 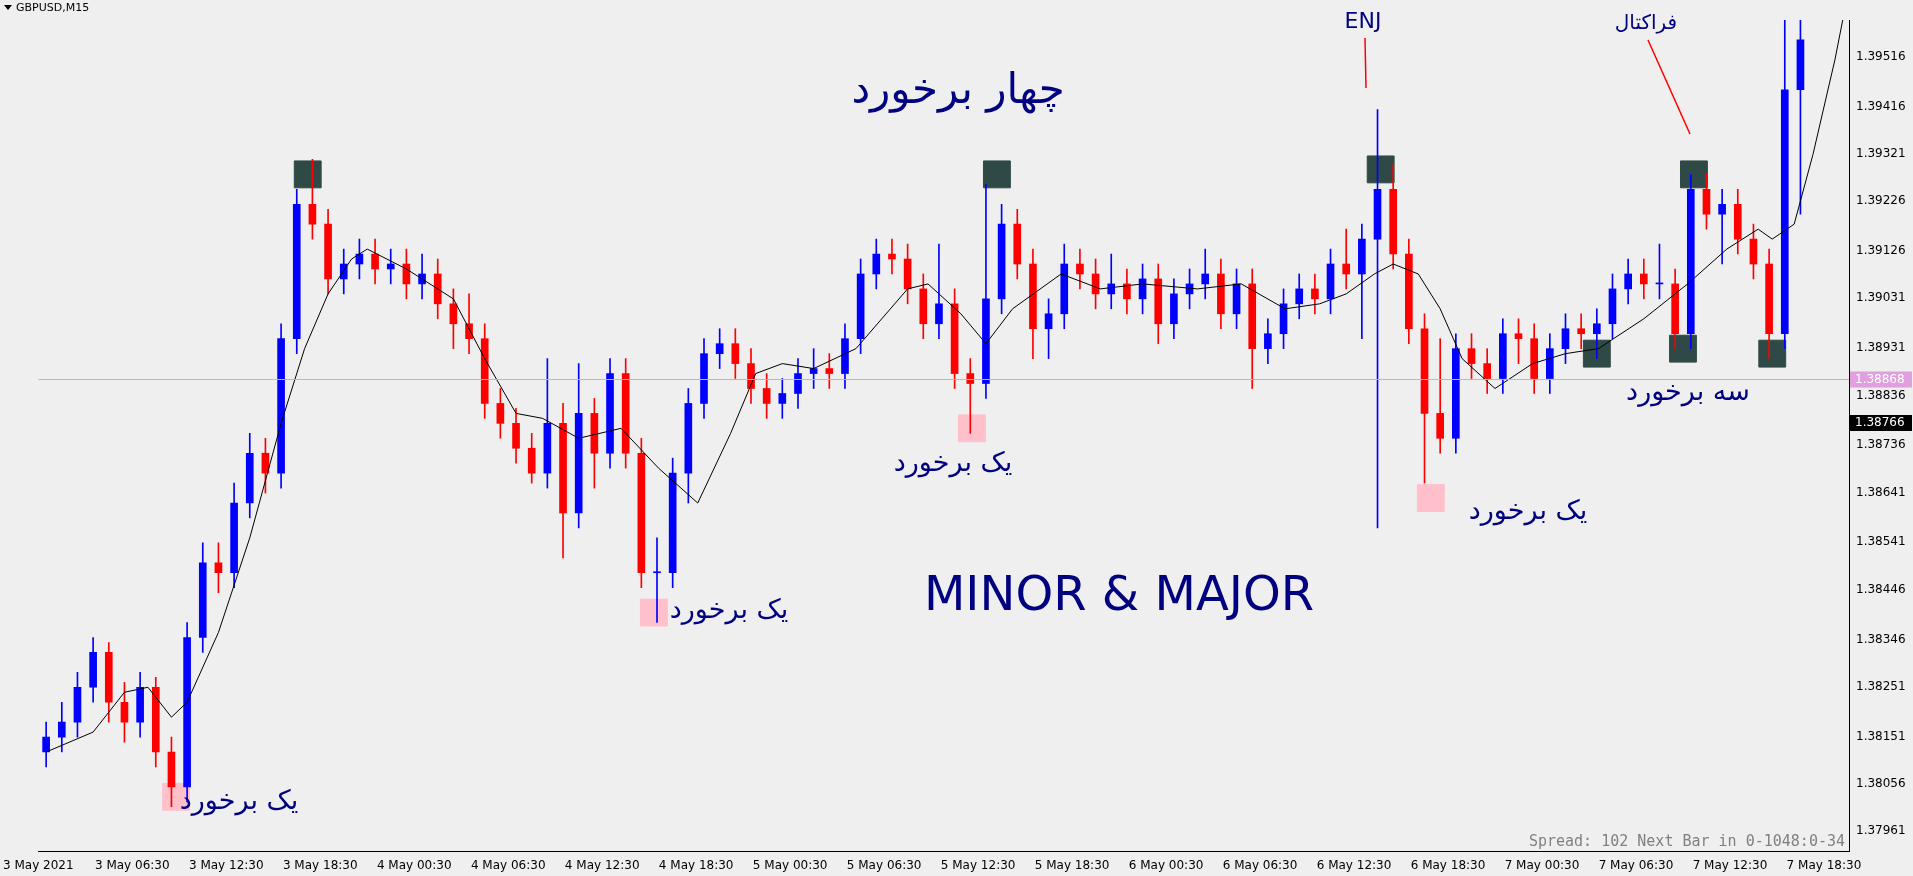 What do you see at coordinates (1730, 864) in the screenshot?
I see `x-tick-label: 7 May 12:30` at bounding box center [1730, 864].